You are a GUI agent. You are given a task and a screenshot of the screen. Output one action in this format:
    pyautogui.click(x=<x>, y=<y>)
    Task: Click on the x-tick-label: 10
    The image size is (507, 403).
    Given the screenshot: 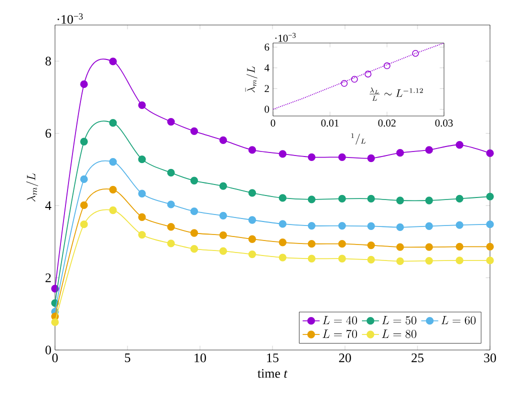 What is the action you would take?
    pyautogui.click(x=200, y=358)
    